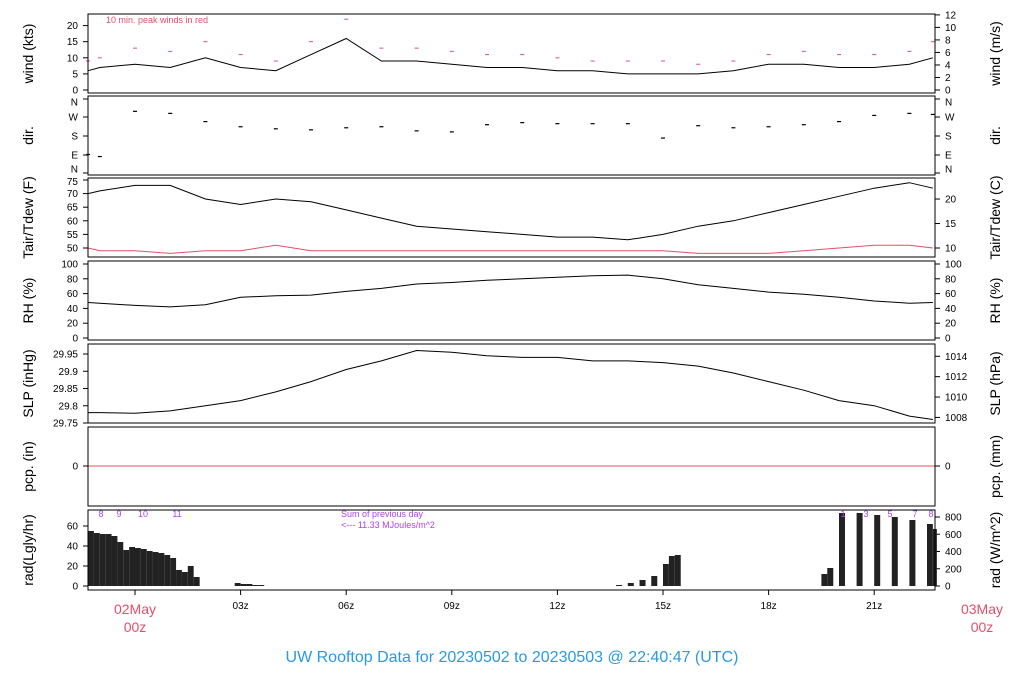 The image size is (1024, 700). I want to click on temp-ylabel: Tair/Tdew (F), so click(28, 217).